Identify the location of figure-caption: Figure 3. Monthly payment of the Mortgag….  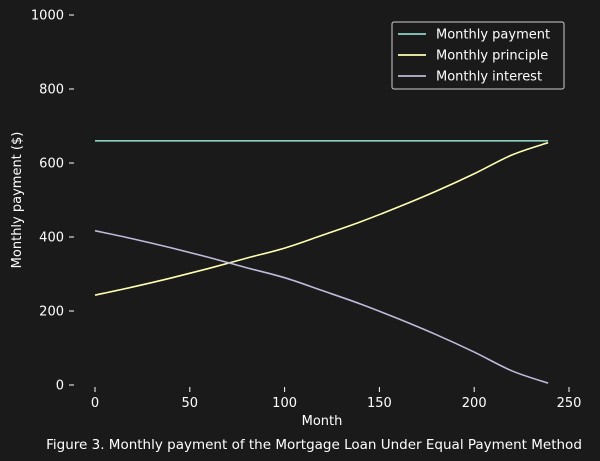
(314, 445).